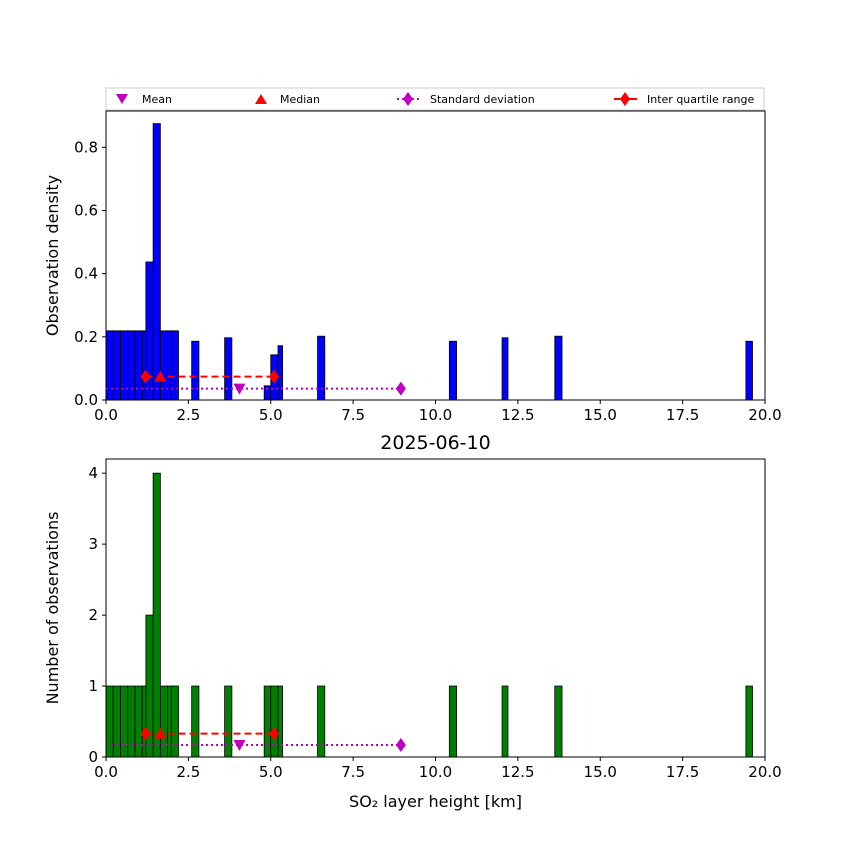  I want to click on density-x-ticks: 0.0 2.5 5.0 7.5 10.0 12.5 15.0 17.5 20.0, so click(438, 412).